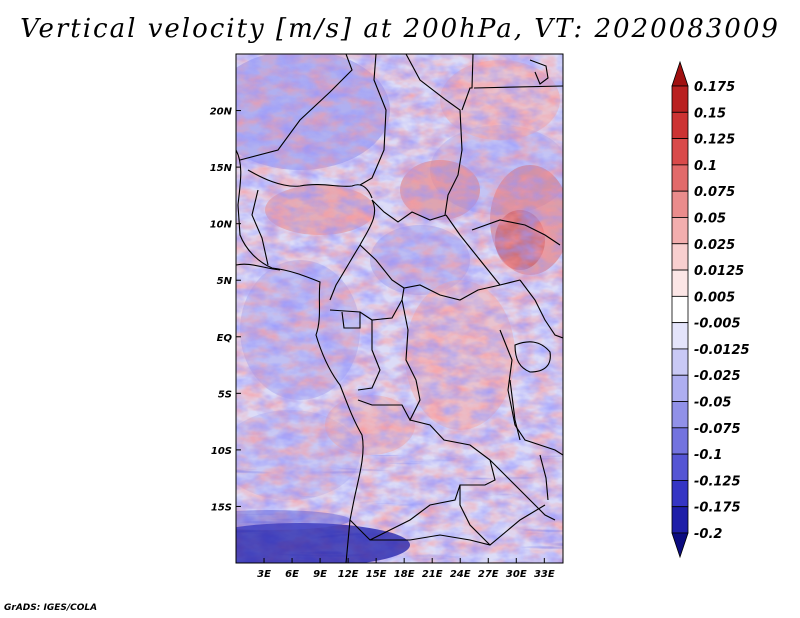 The width and height of the screenshot is (800, 618). I want to click on atlantic-coastline, so click(300, 356).